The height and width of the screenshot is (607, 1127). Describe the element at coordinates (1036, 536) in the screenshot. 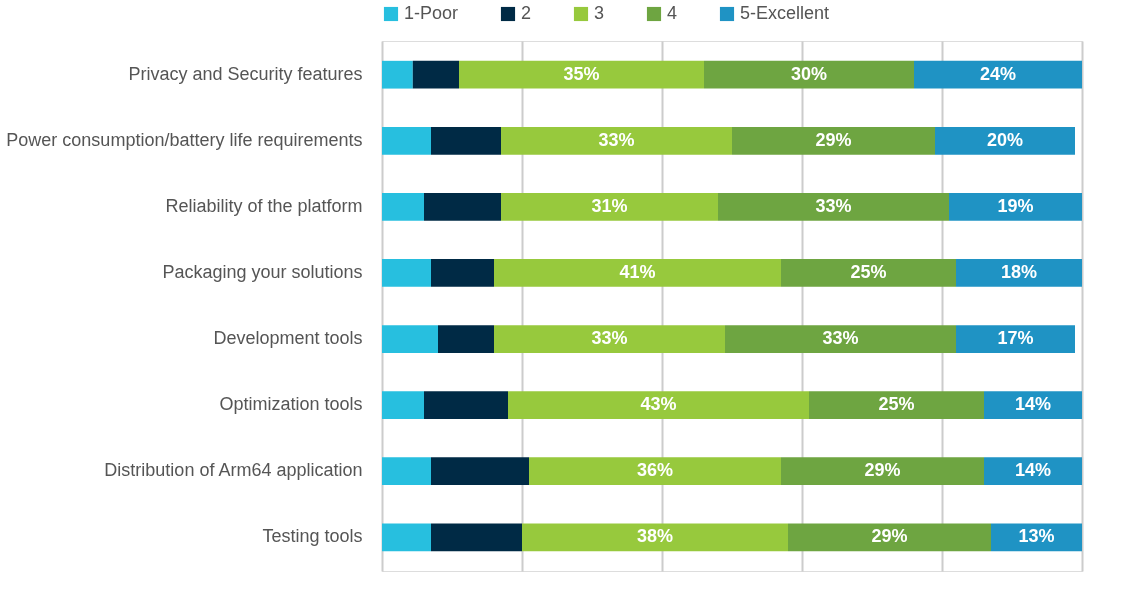

I see `data-label: 13%` at that location.